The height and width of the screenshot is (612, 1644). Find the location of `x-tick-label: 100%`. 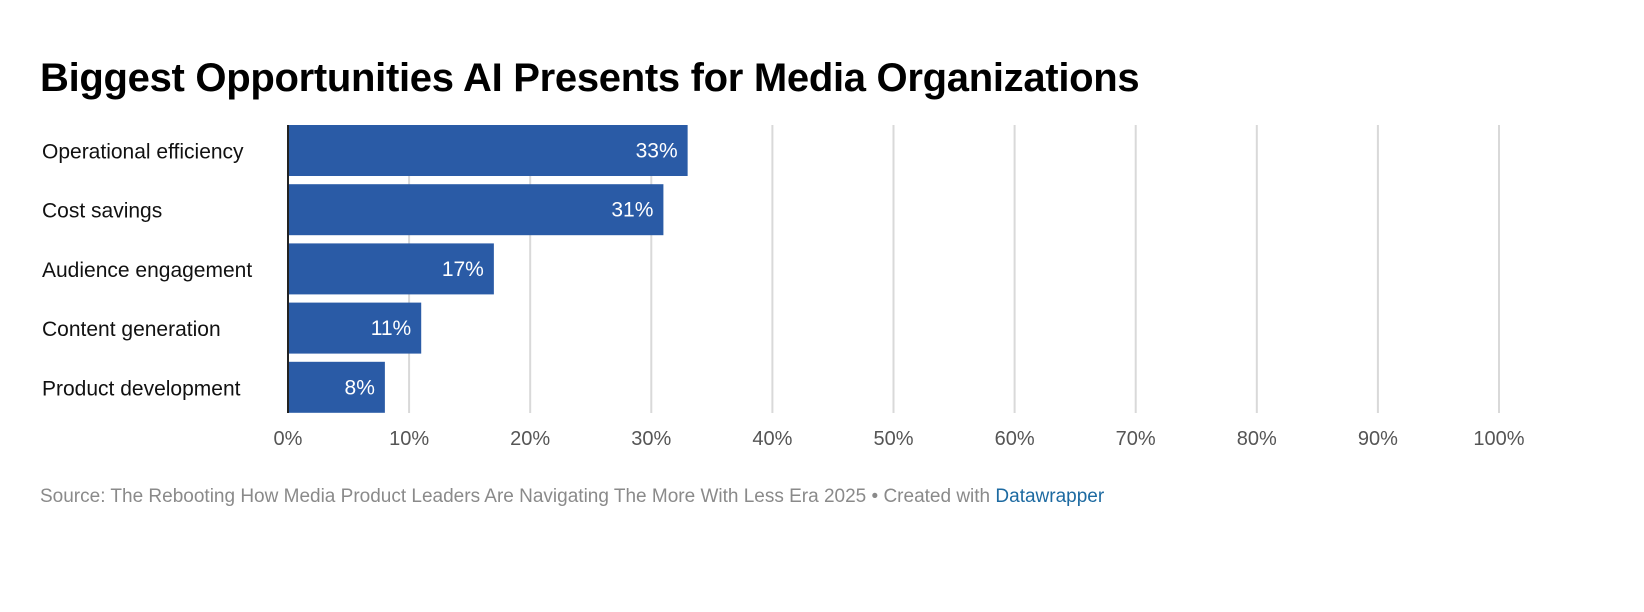

x-tick-label: 100% is located at coordinates (1498, 439).